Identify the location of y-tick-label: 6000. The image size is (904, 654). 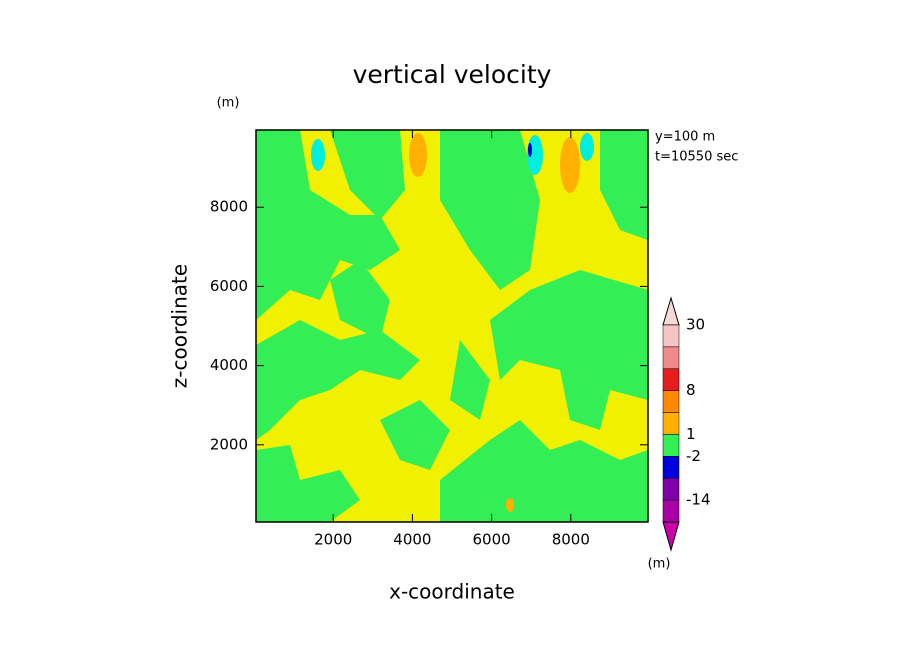
(229, 286).